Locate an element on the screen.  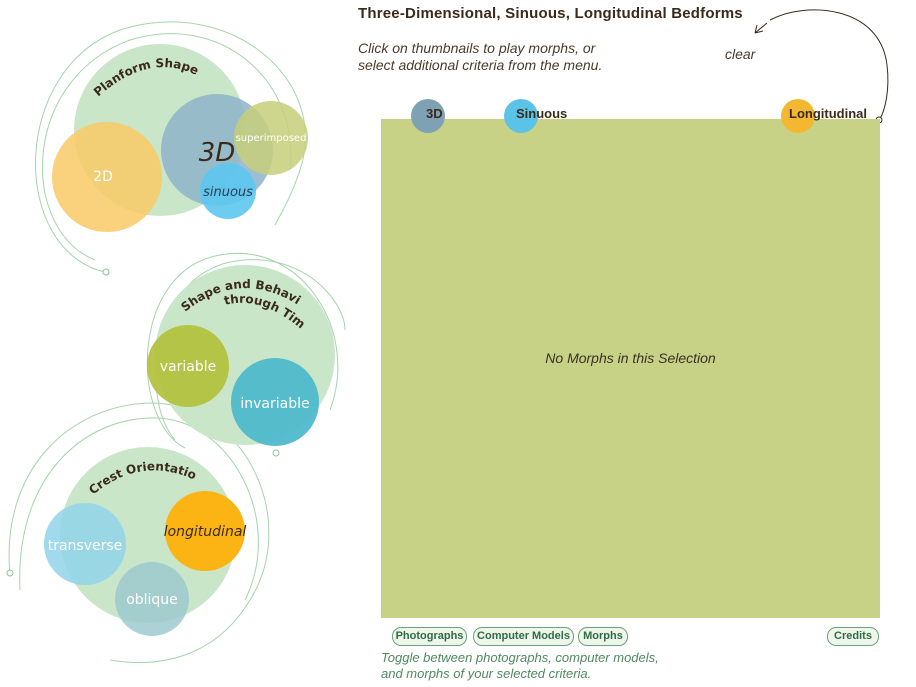
option-superimposed-label: superimposed is located at coordinates (271, 138).